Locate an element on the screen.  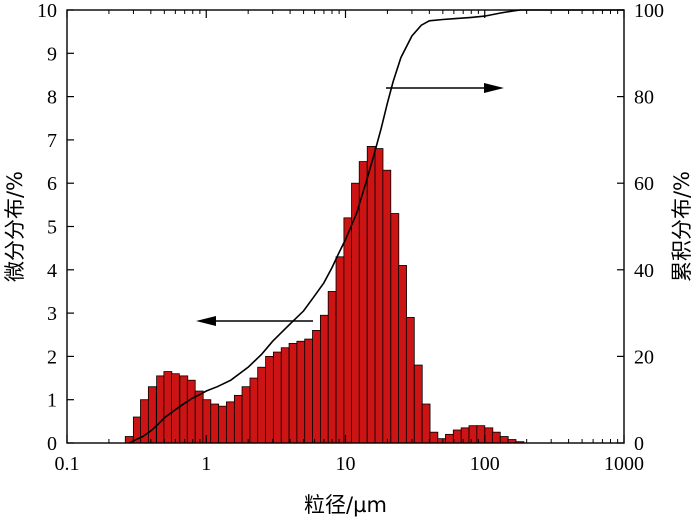
y-left-tick-label-3: 3 is located at coordinates (52, 314).